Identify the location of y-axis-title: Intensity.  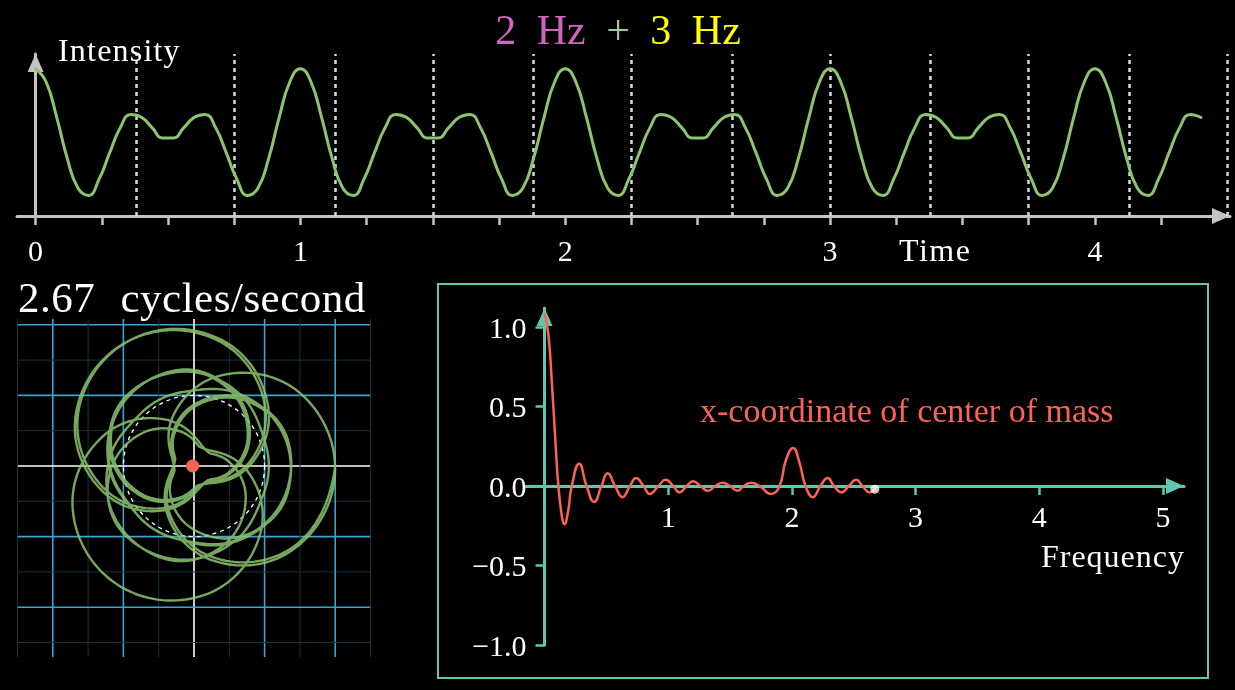
(119, 50).